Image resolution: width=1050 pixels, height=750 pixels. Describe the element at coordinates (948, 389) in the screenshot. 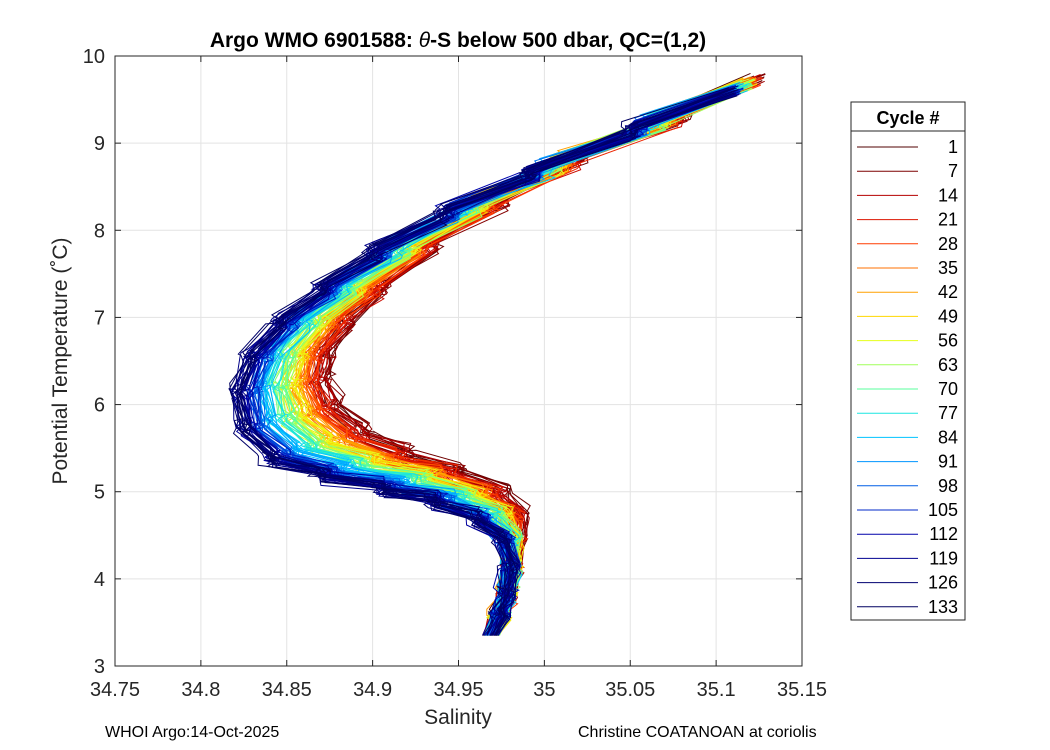

I see `legend-label: 70` at that location.